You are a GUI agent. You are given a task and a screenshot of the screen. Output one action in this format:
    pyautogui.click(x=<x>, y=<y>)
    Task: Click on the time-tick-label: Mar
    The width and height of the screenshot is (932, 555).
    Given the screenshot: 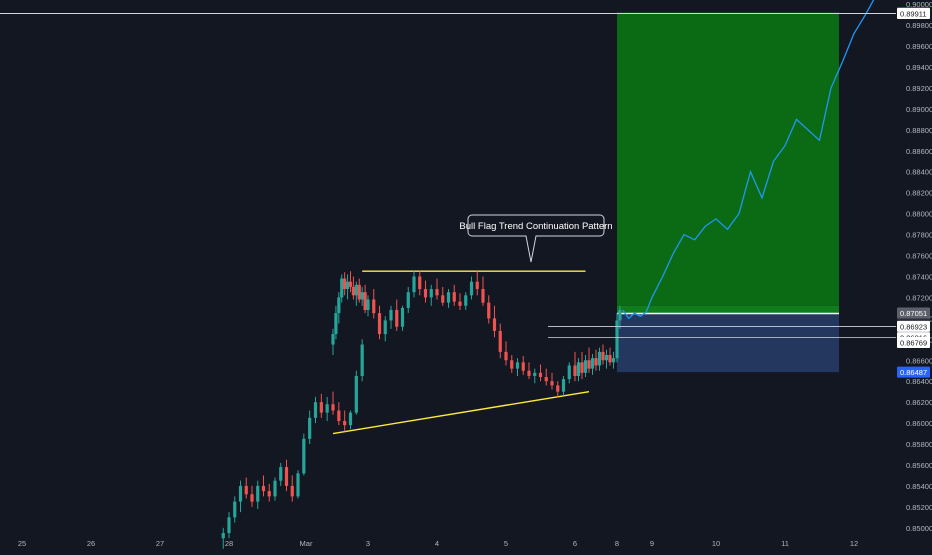 What is the action you would take?
    pyautogui.click(x=306, y=543)
    